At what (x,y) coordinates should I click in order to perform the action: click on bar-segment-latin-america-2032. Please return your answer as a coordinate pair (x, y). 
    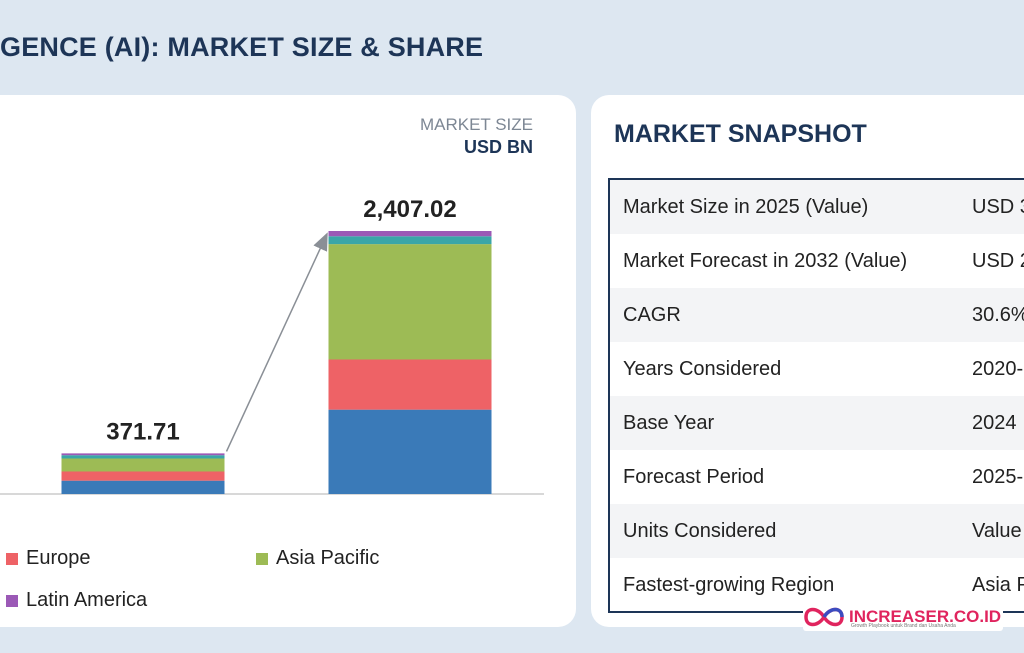
    Looking at the image, I should click on (410, 234).